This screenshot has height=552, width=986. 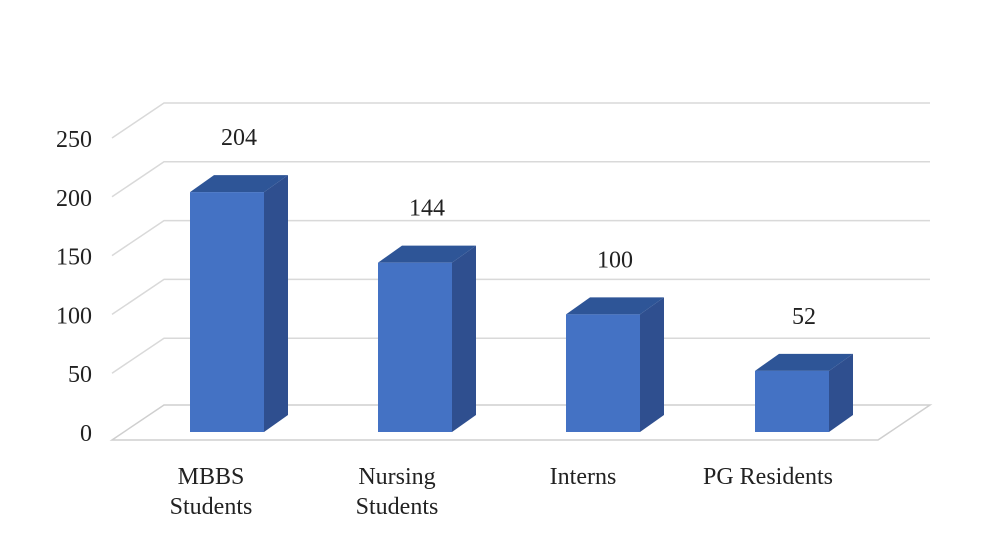 What do you see at coordinates (74, 316) in the screenshot?
I see `y-tick-label-100: 100` at bounding box center [74, 316].